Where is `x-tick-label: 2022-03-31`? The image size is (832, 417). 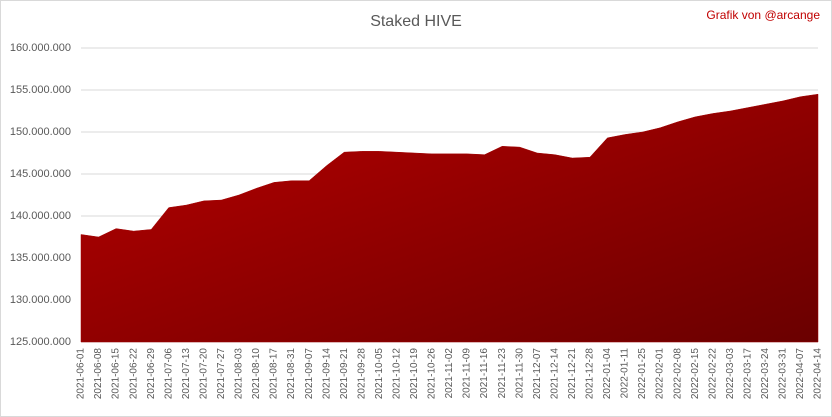 x-tick-label: 2022-03-31 is located at coordinates (783, 374).